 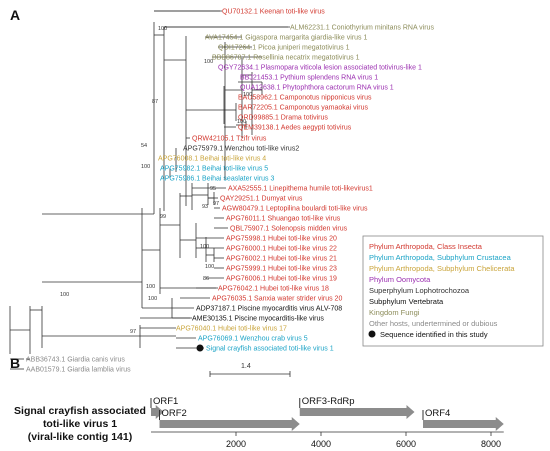 What do you see at coordinates (281, 279) in the screenshot?
I see `taxon-label: APG76006.1 Hubei toti-like virus 19` at bounding box center [281, 279].